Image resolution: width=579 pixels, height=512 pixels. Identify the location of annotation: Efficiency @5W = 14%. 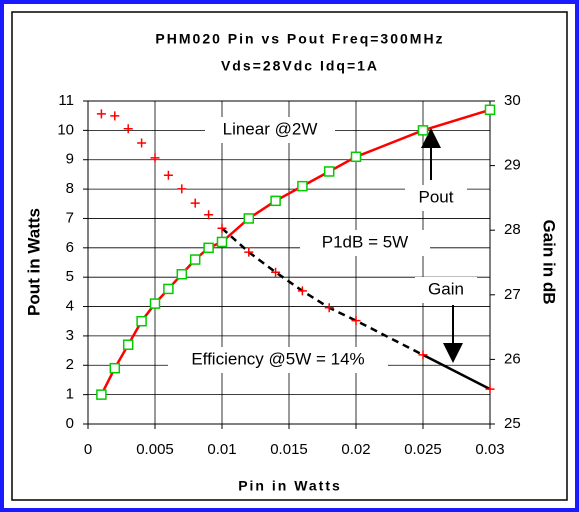
(277, 358).